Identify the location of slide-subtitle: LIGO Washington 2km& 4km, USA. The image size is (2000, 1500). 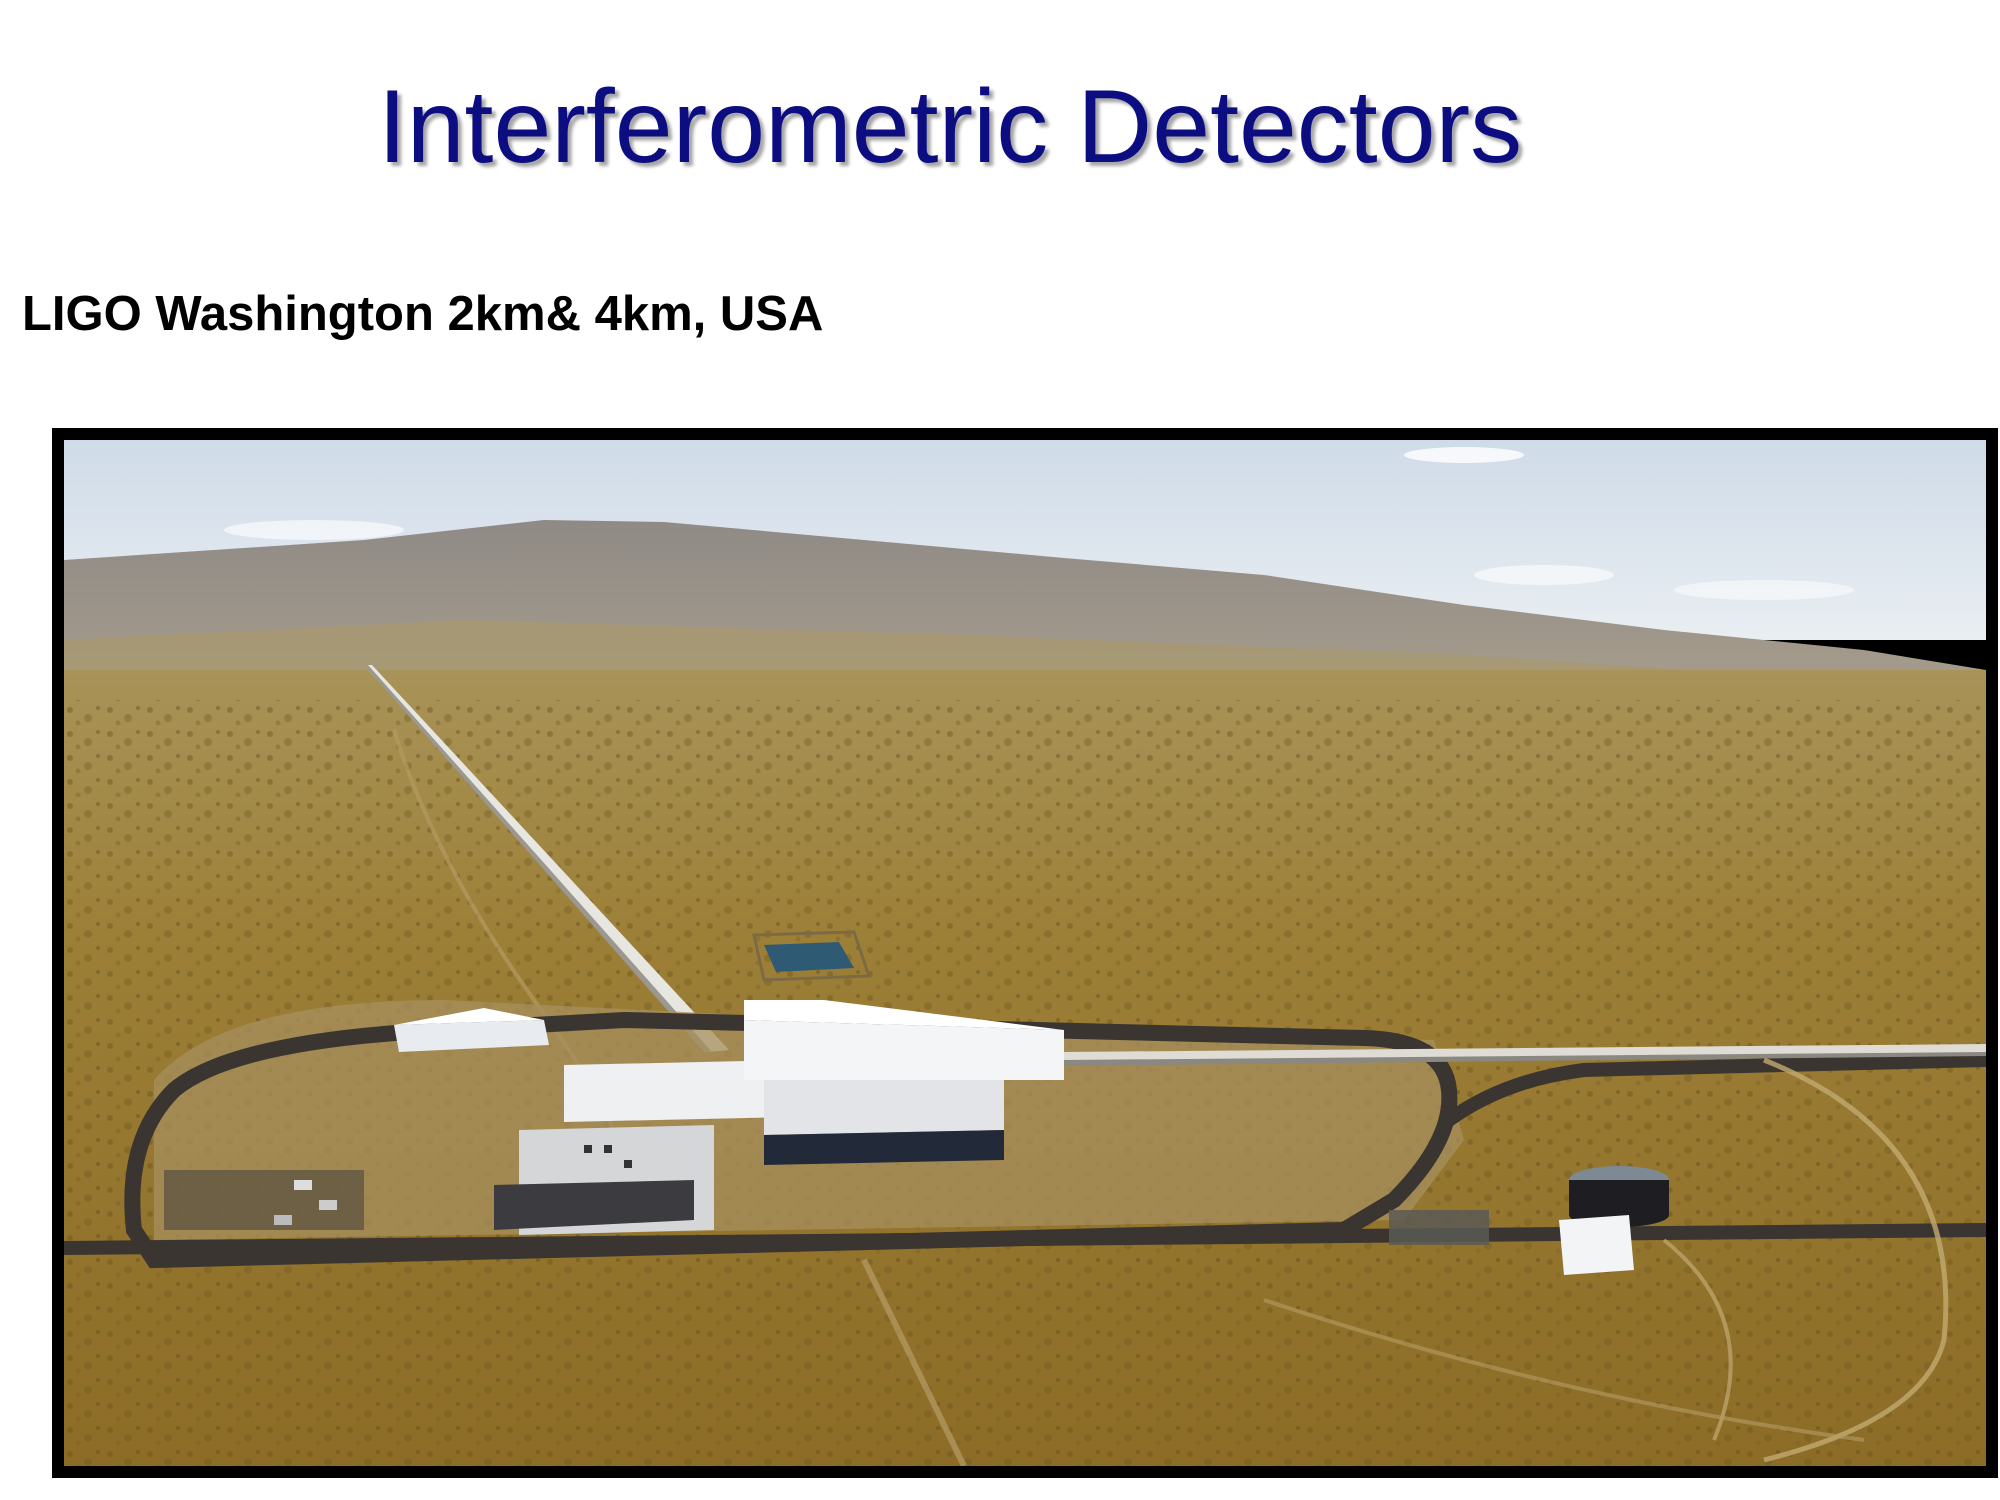
(423, 314).